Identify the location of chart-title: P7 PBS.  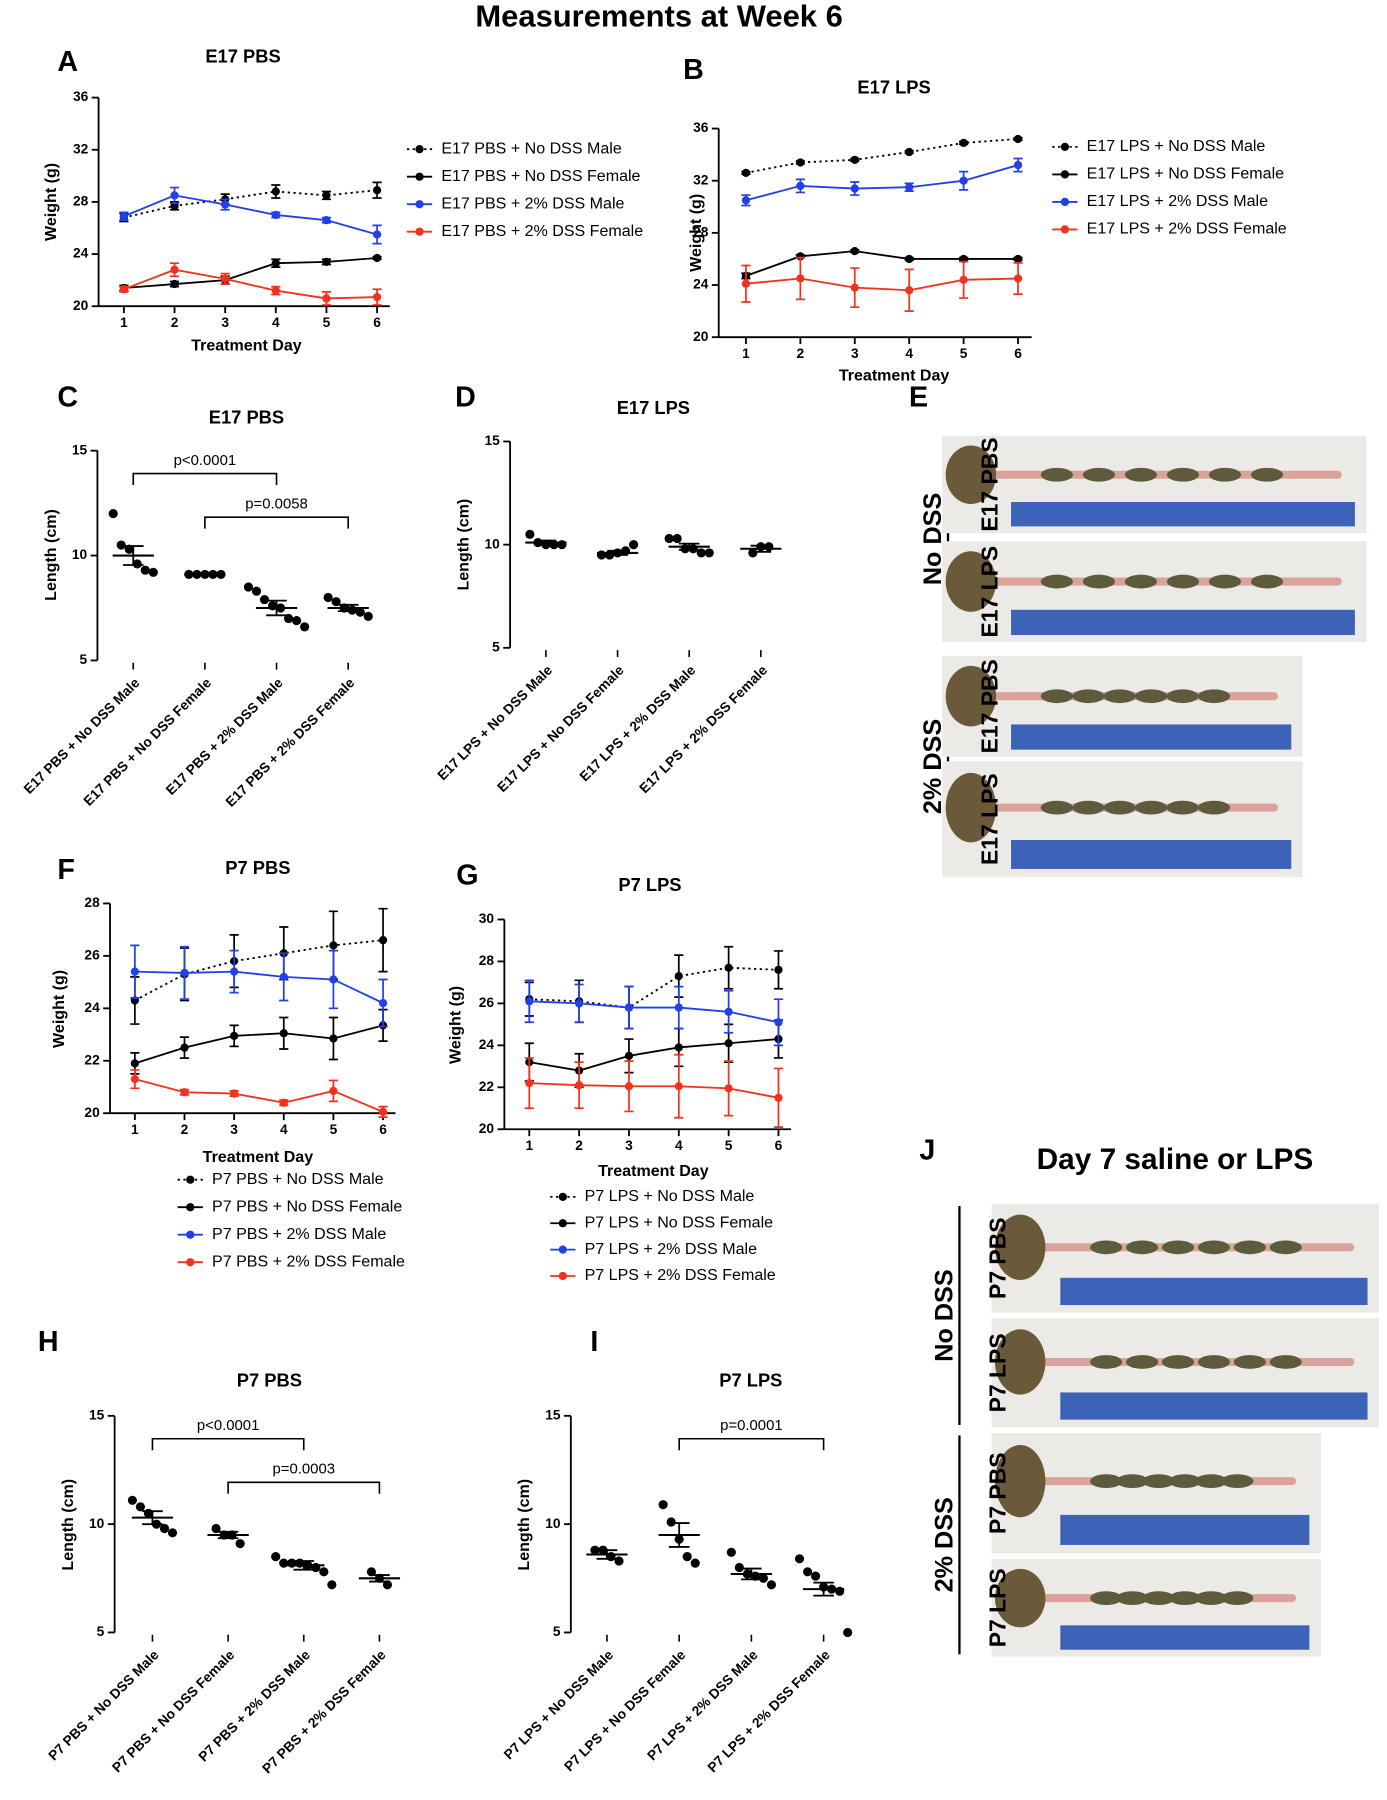
(257, 867).